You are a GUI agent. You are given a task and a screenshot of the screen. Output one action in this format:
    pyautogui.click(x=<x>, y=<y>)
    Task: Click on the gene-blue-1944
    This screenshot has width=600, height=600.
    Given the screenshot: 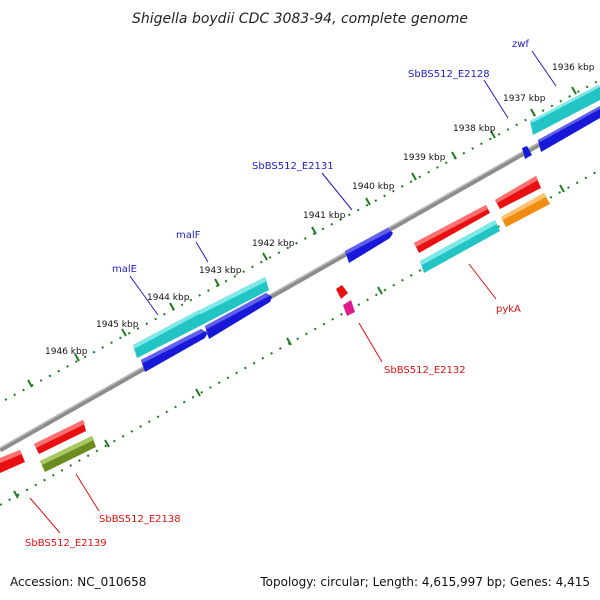 What is the action you would take?
    pyautogui.click(x=174, y=350)
    